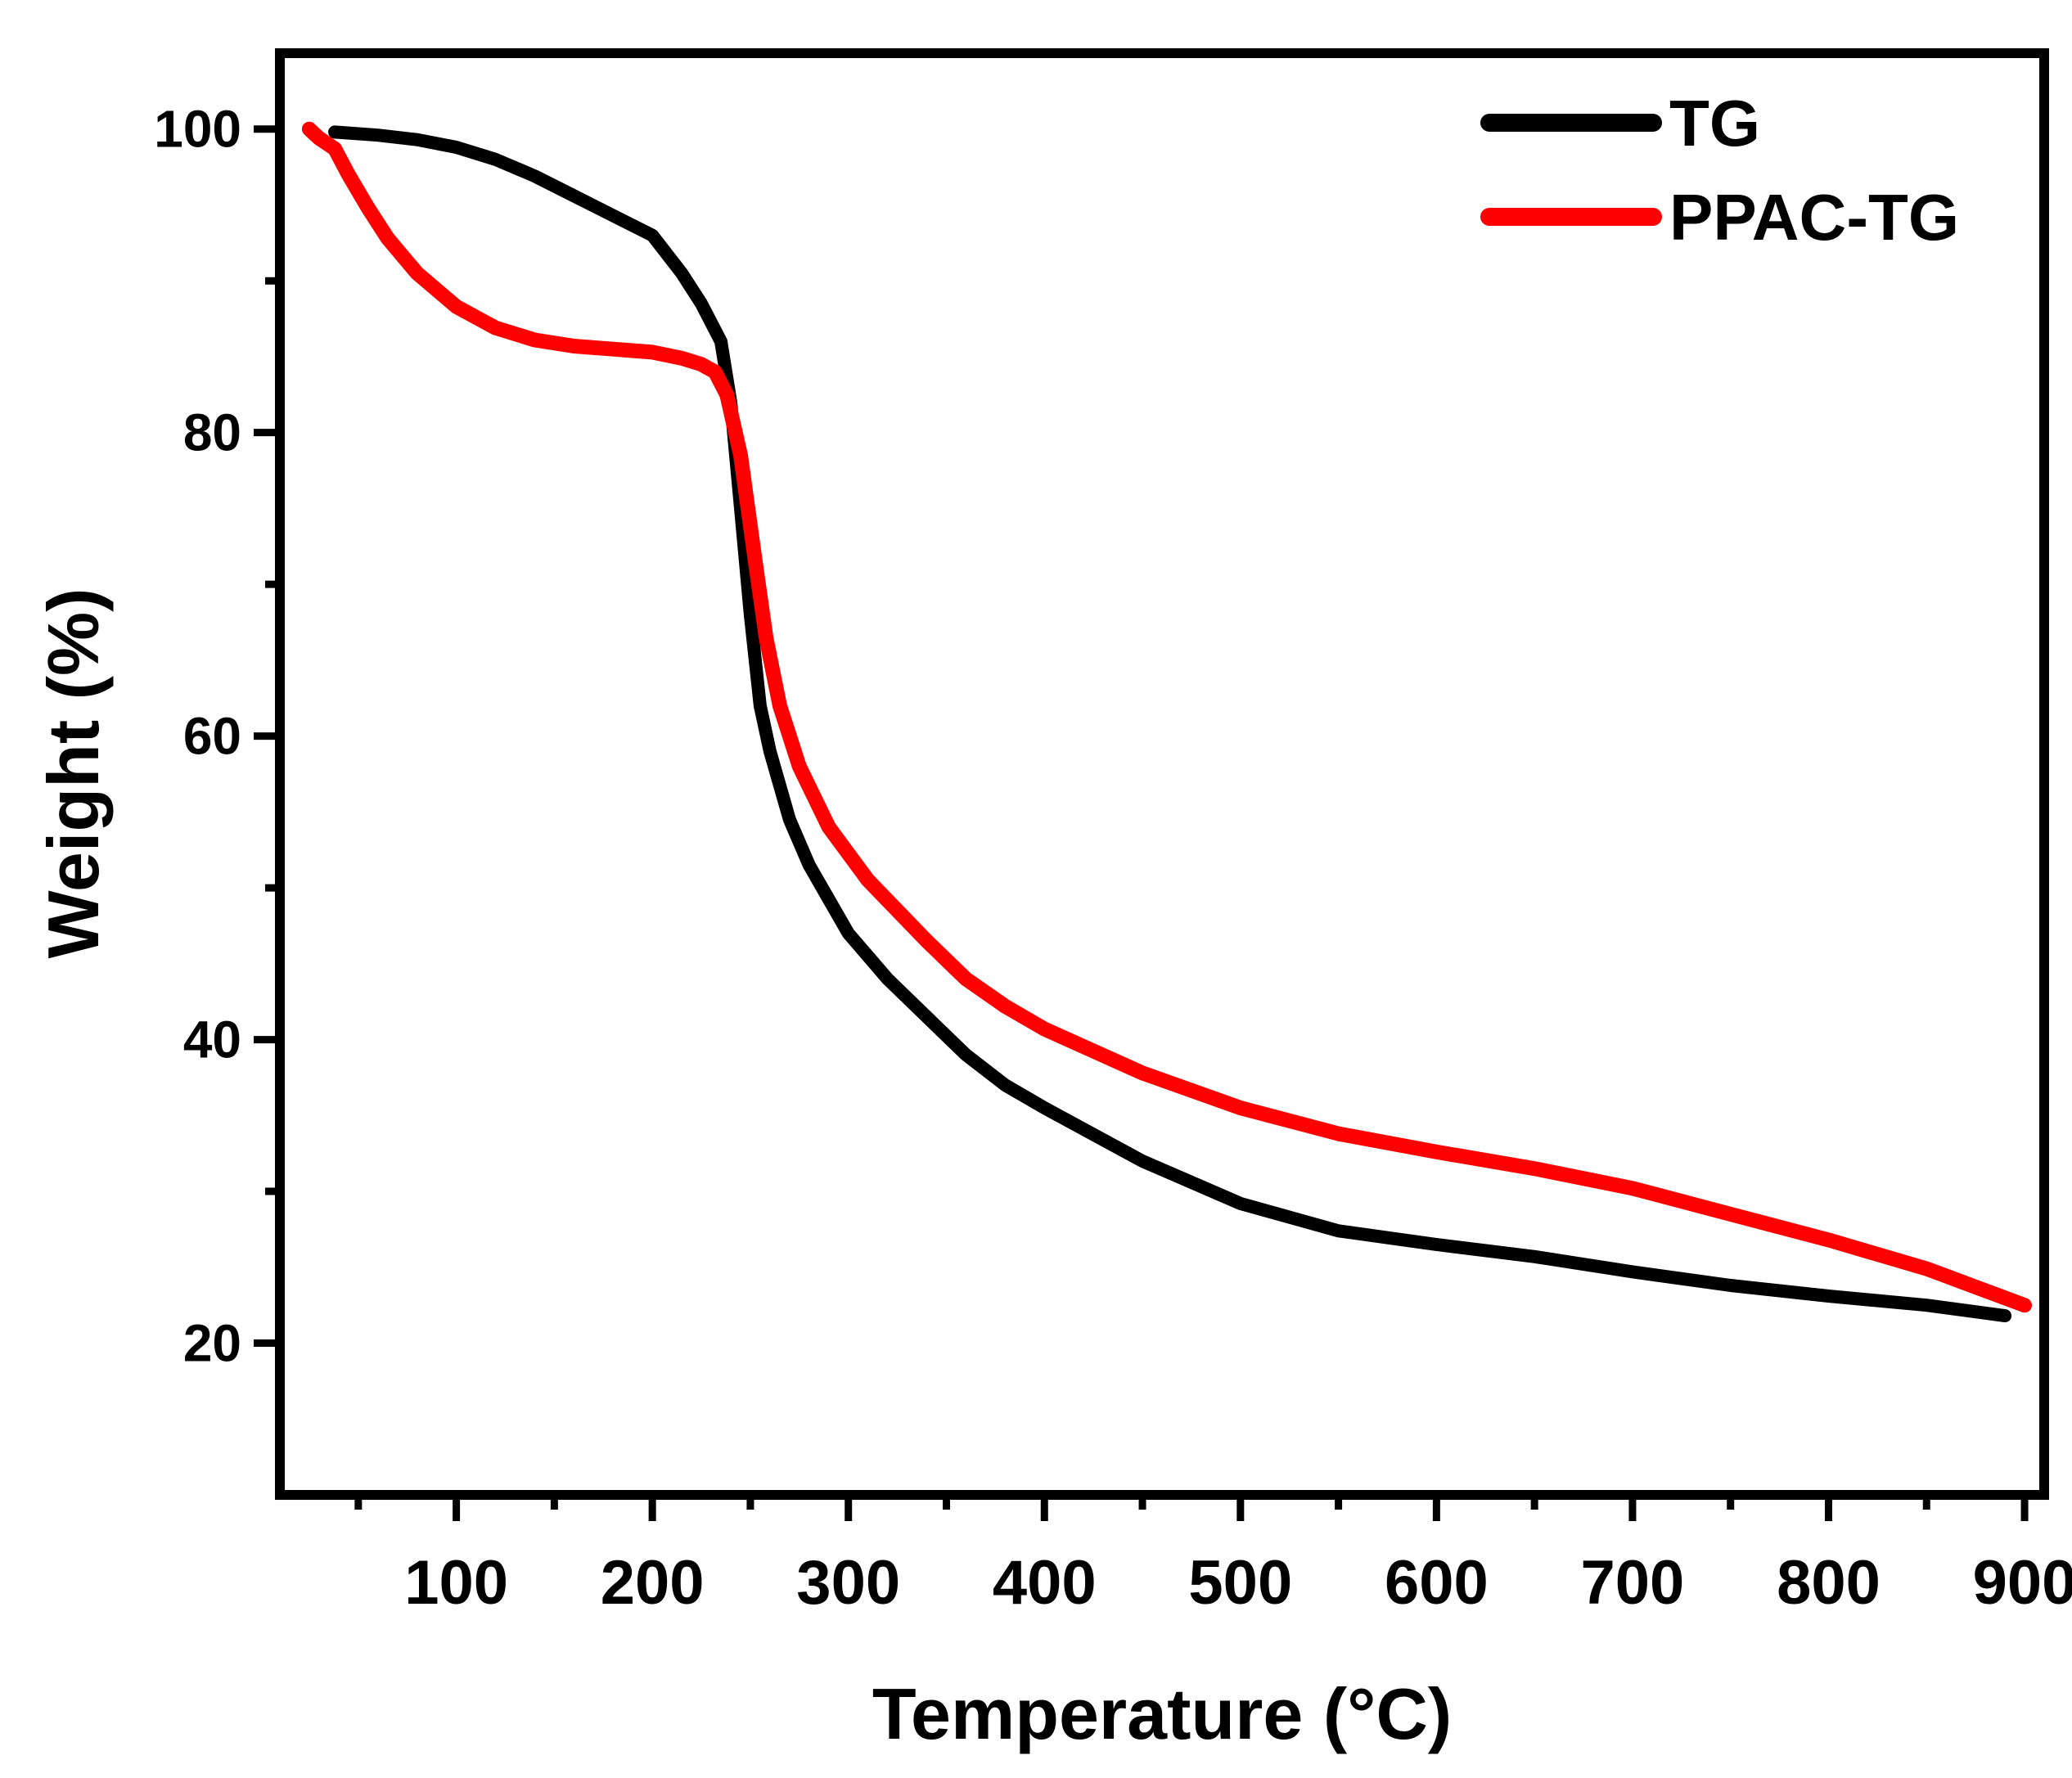  I want to click on x-tick-label: 900, so click(2022, 1583).